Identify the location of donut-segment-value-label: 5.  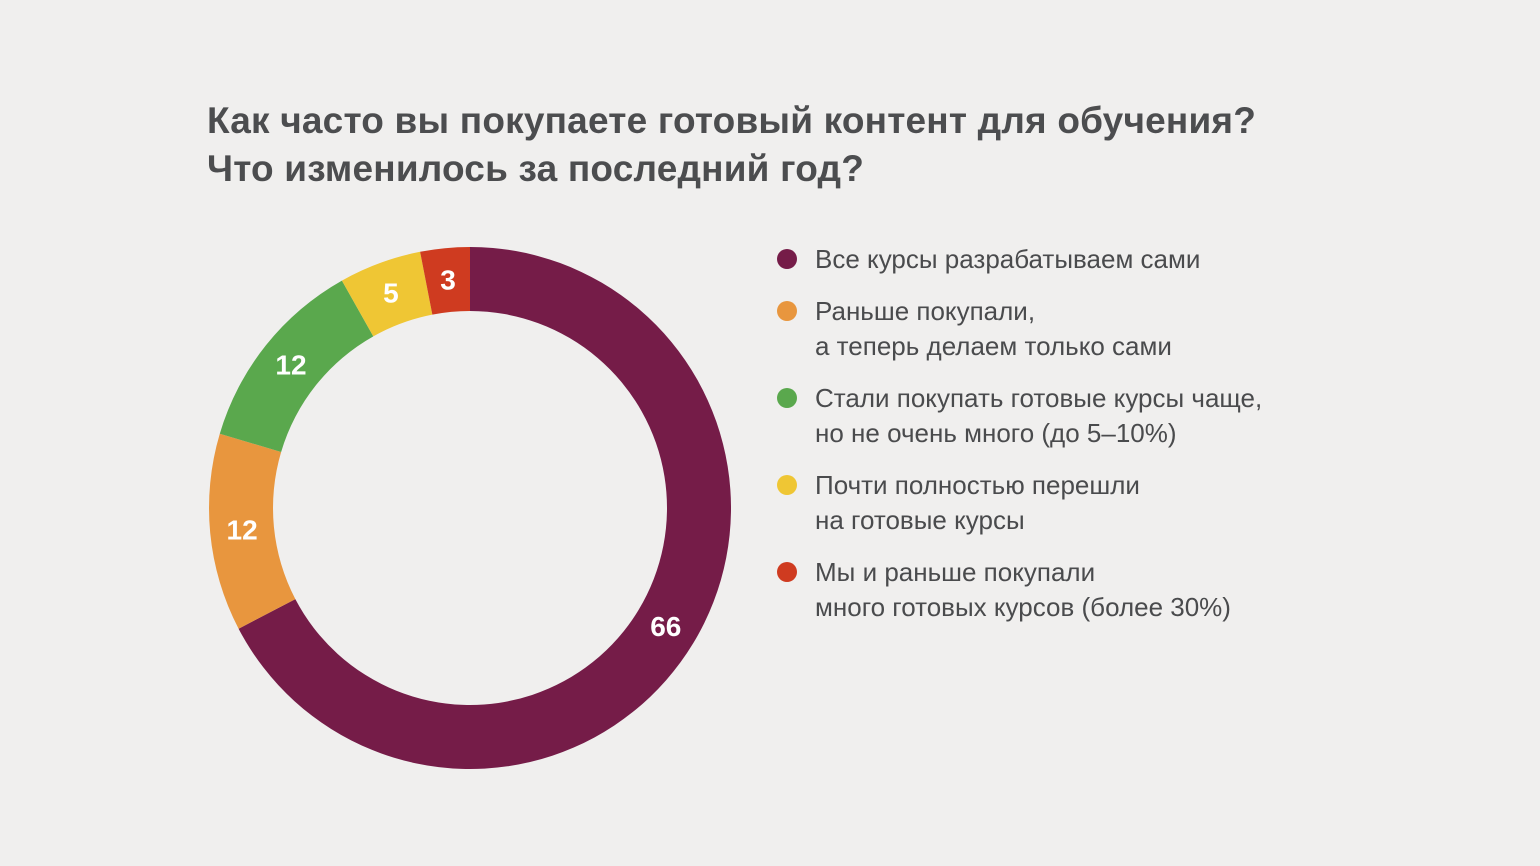
(391, 293).